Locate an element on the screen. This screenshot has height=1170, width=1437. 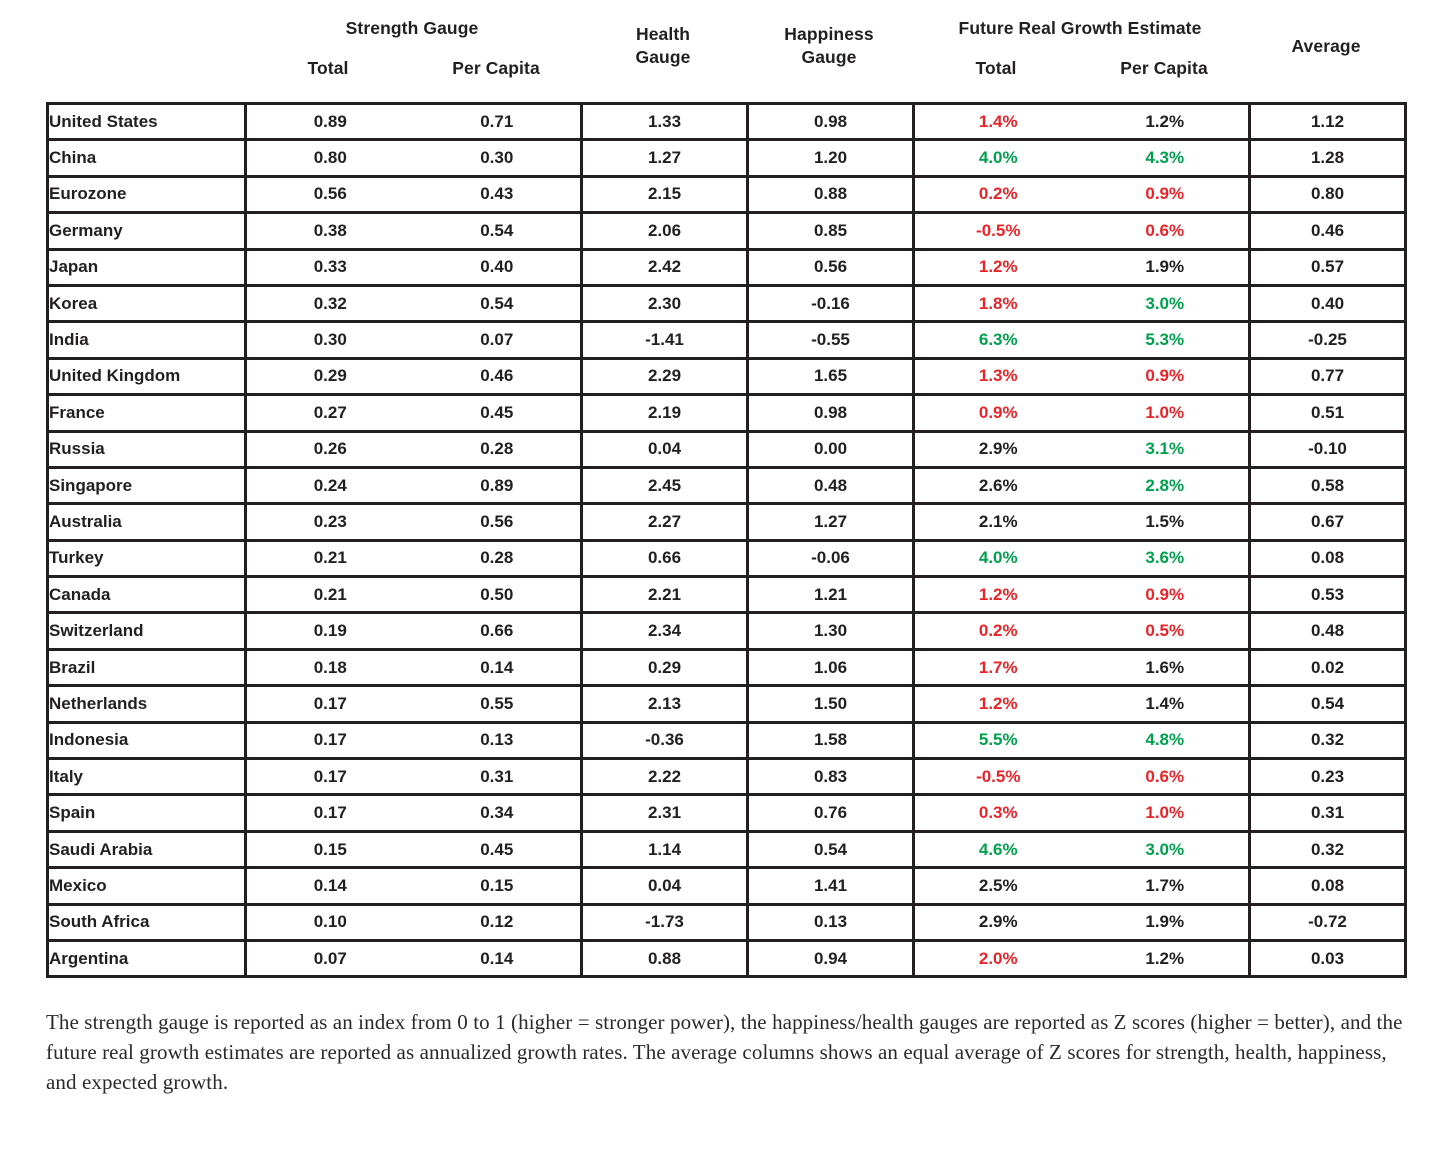
cell-strength-total: 0.32 is located at coordinates (329, 304).